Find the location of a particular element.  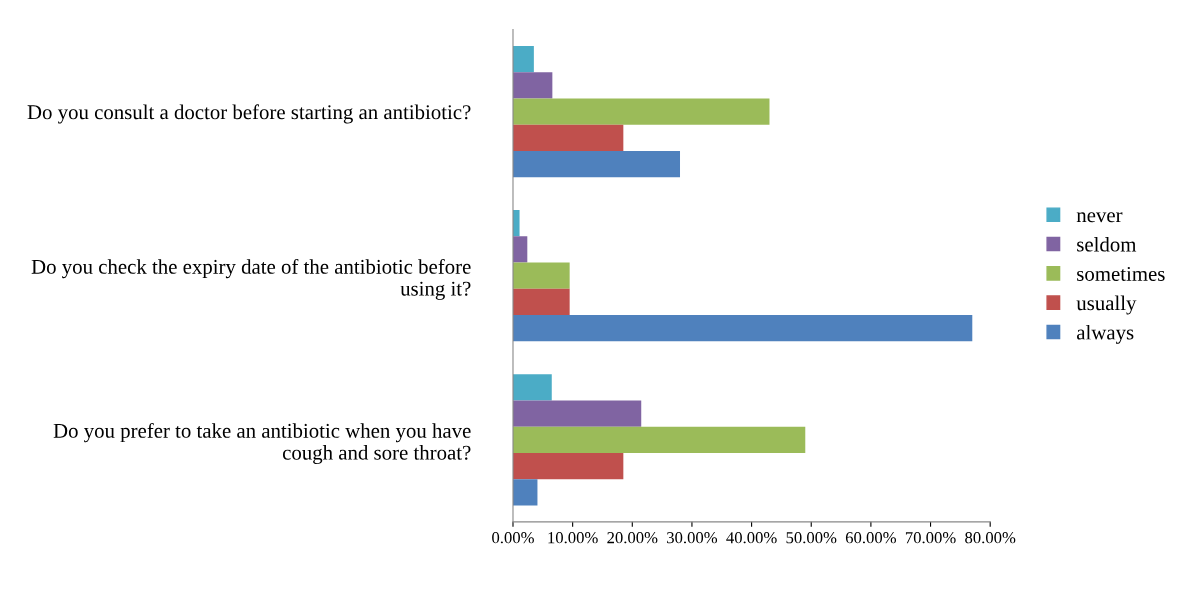

x-tick-label: 40.00% is located at coordinates (751, 538).